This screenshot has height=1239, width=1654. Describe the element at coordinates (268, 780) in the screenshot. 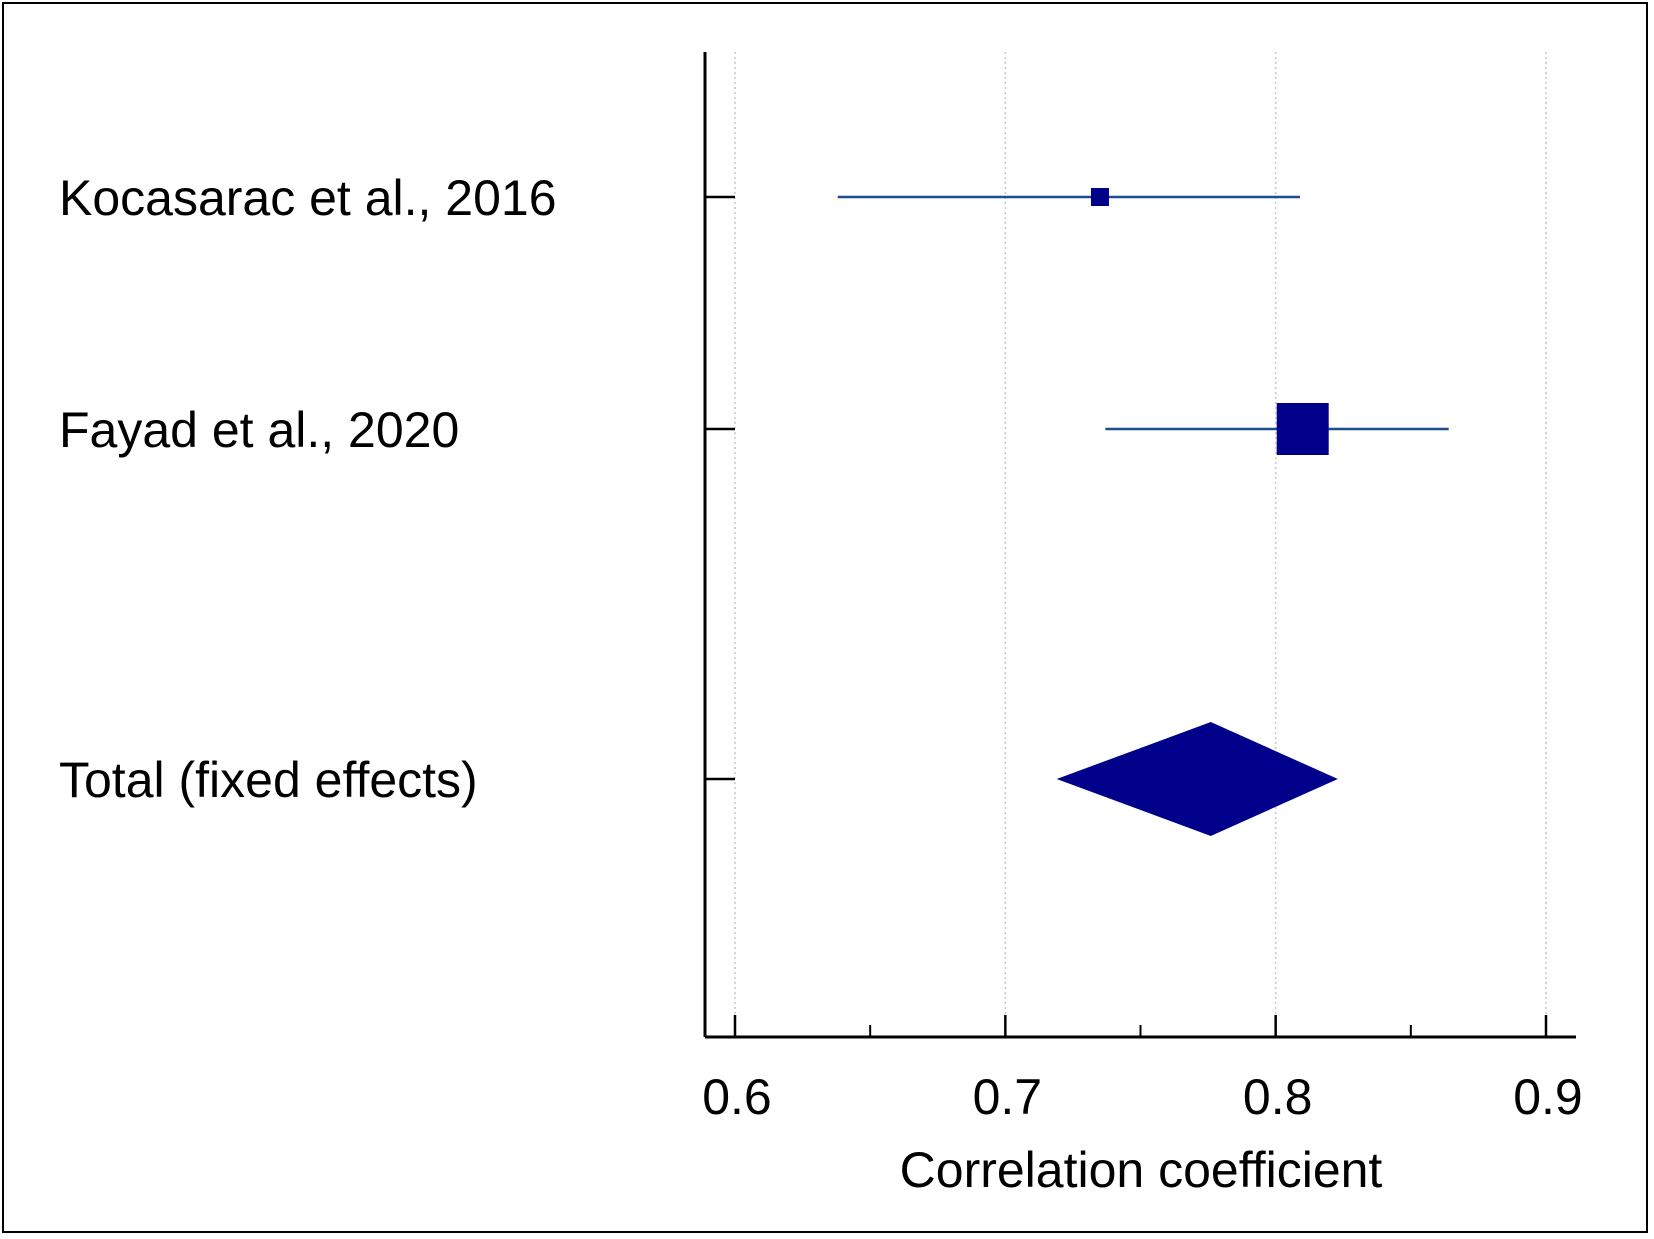

I see `pooled-label: Total (fixed effects)` at that location.